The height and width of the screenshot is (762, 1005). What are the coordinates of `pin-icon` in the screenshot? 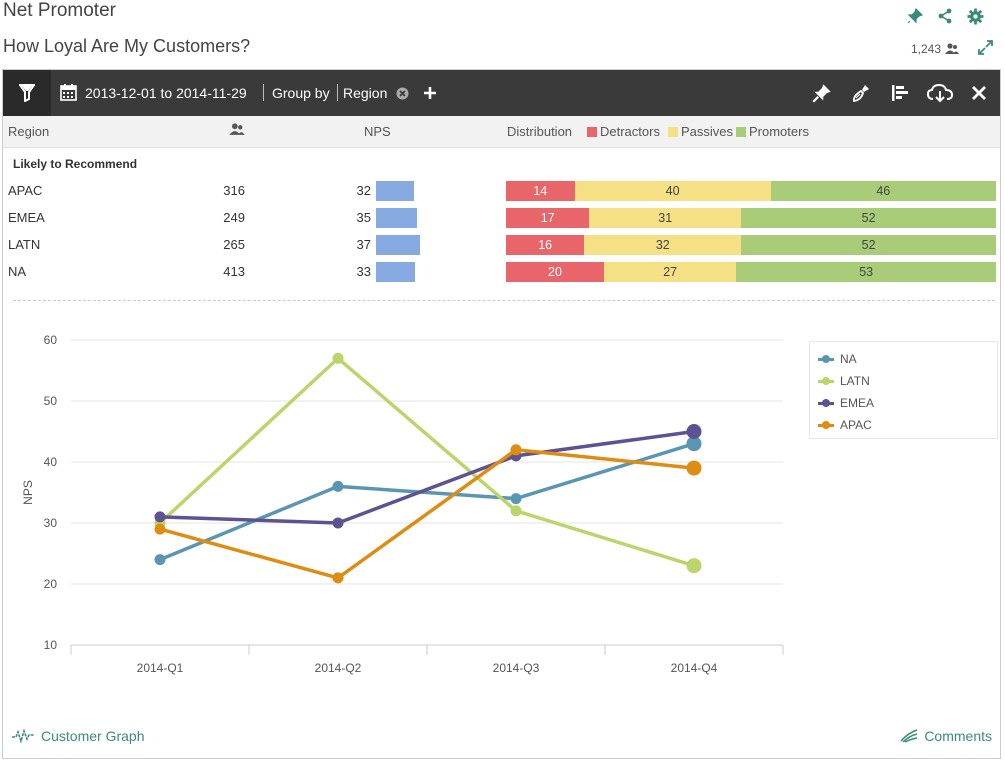 It's located at (915, 15).